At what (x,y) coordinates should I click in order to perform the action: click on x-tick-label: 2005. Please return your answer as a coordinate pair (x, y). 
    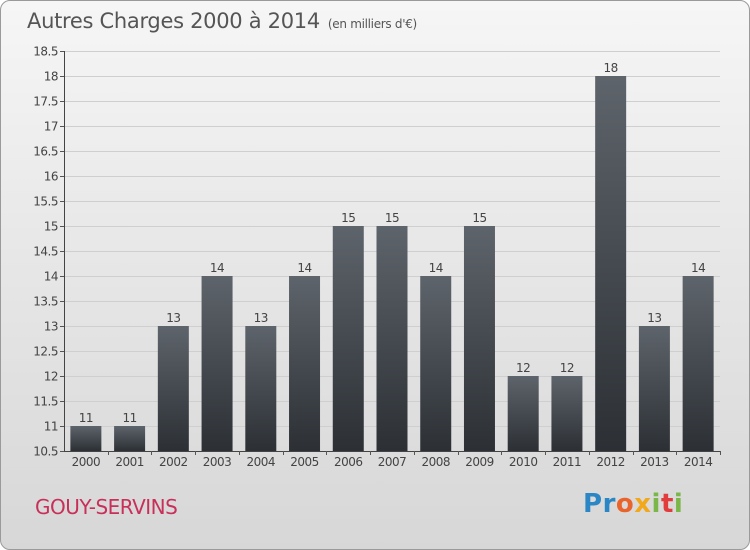
    Looking at the image, I should click on (304, 462).